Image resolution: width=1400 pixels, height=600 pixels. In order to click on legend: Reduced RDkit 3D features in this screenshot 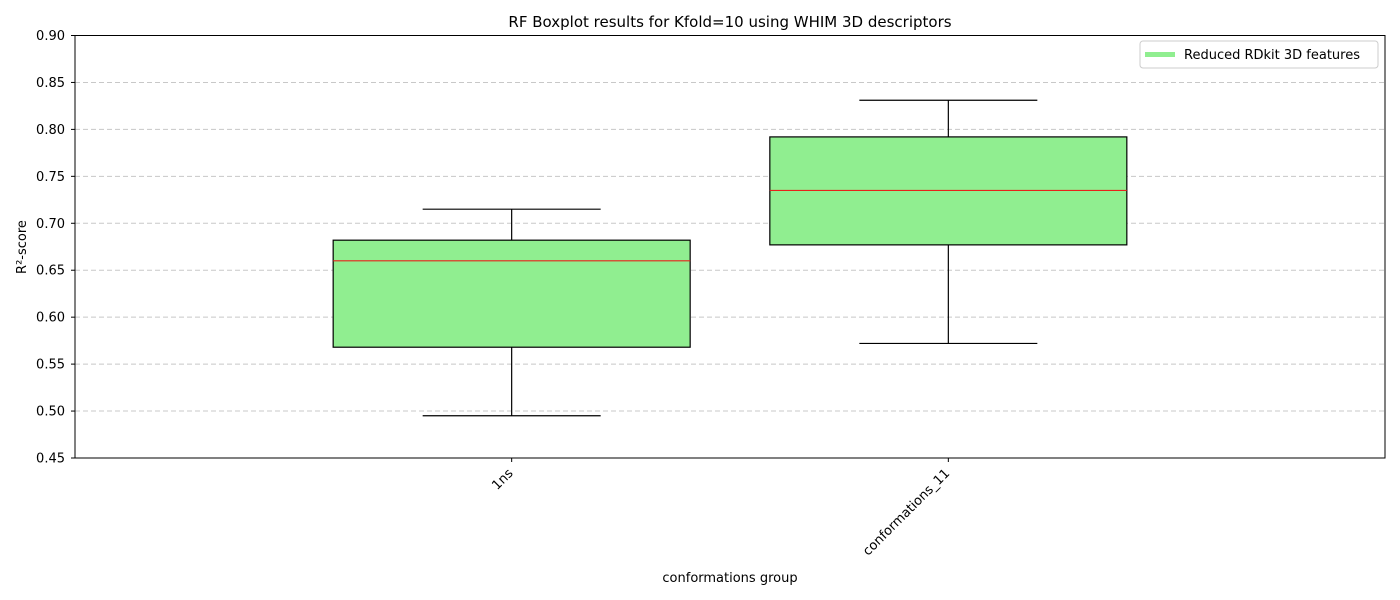, I will do `click(1259, 54)`.